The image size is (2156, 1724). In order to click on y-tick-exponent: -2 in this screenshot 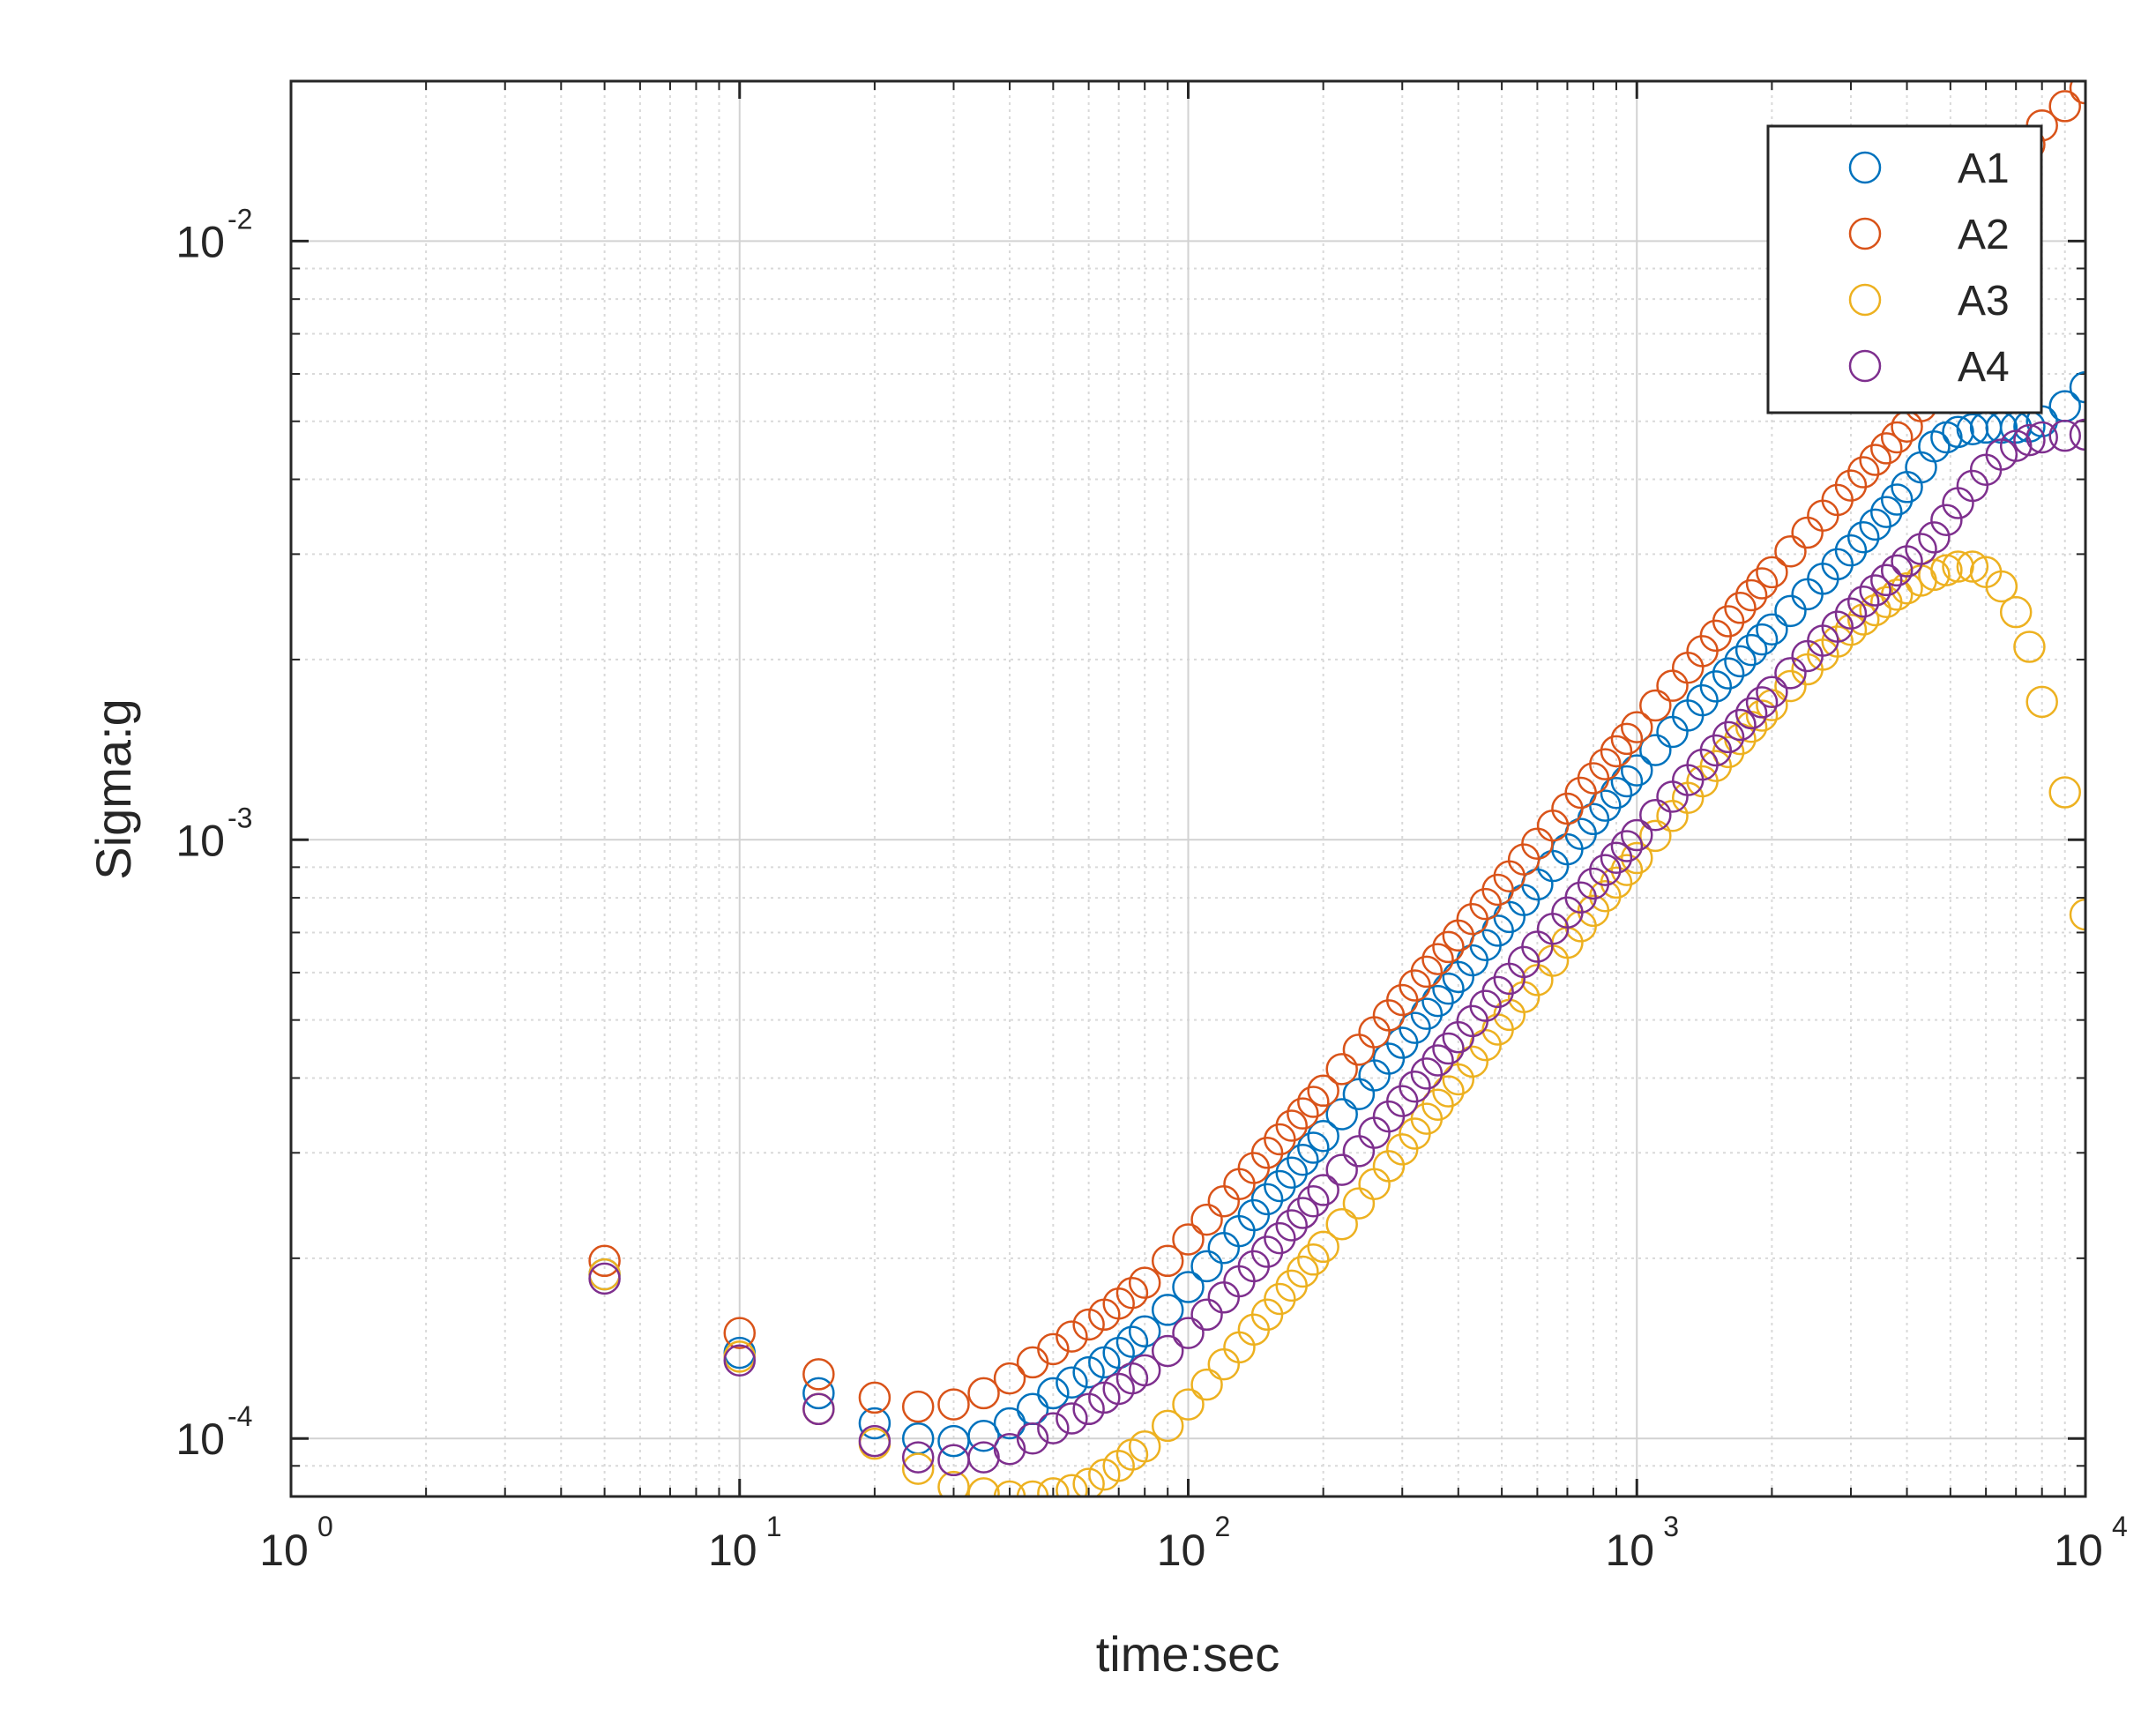, I will do `click(240, 219)`.